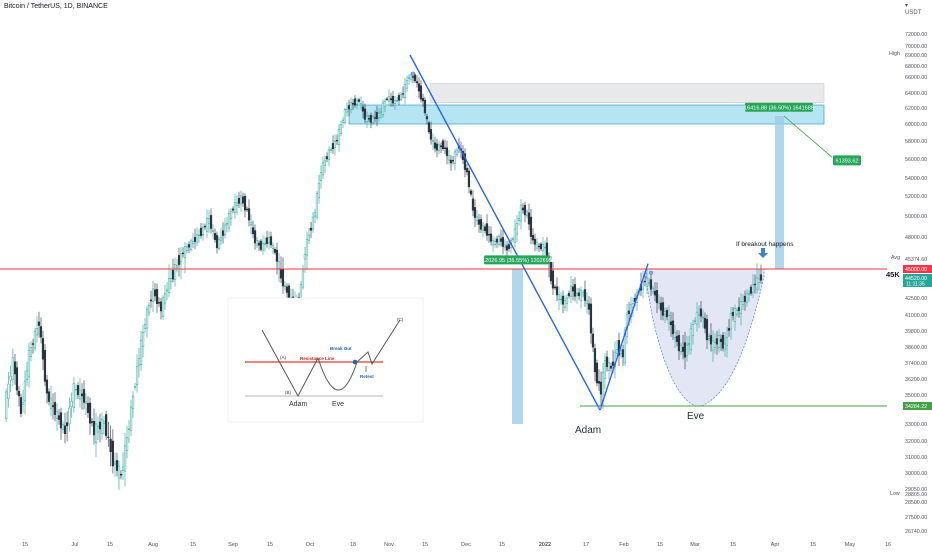  I want to click on price-tick: 36200.00, so click(916, 380).